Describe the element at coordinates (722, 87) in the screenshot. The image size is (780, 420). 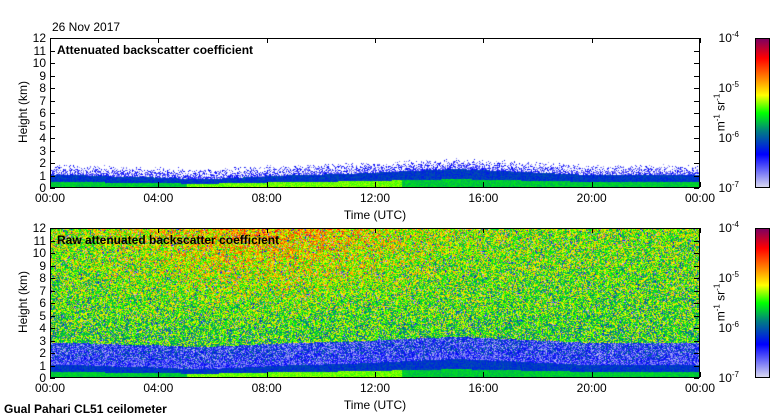
I see `colorbar-tick-label: 10-5` at that location.